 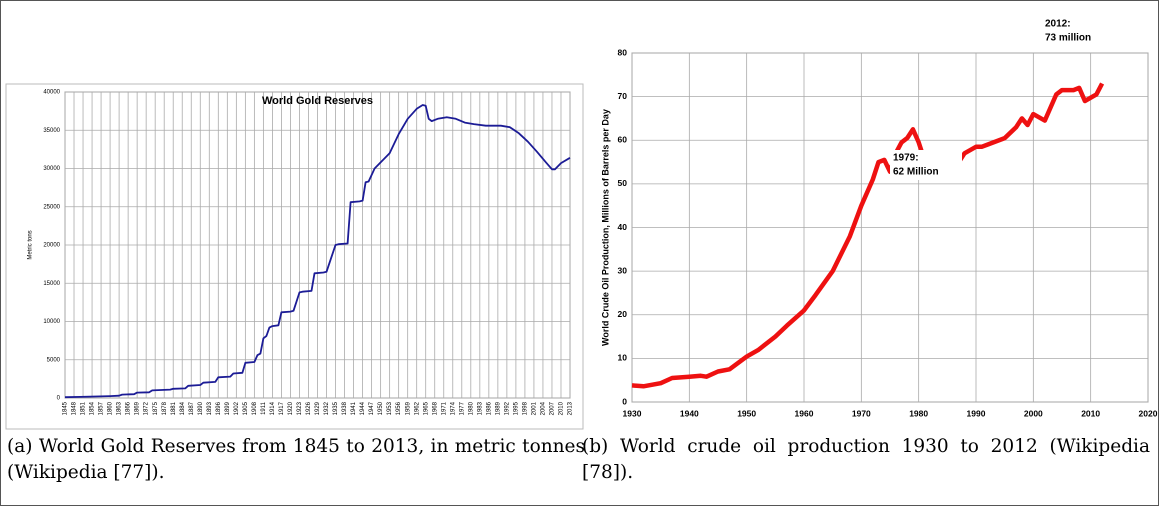 I want to click on annotation: 2012:, so click(x=1058, y=24).